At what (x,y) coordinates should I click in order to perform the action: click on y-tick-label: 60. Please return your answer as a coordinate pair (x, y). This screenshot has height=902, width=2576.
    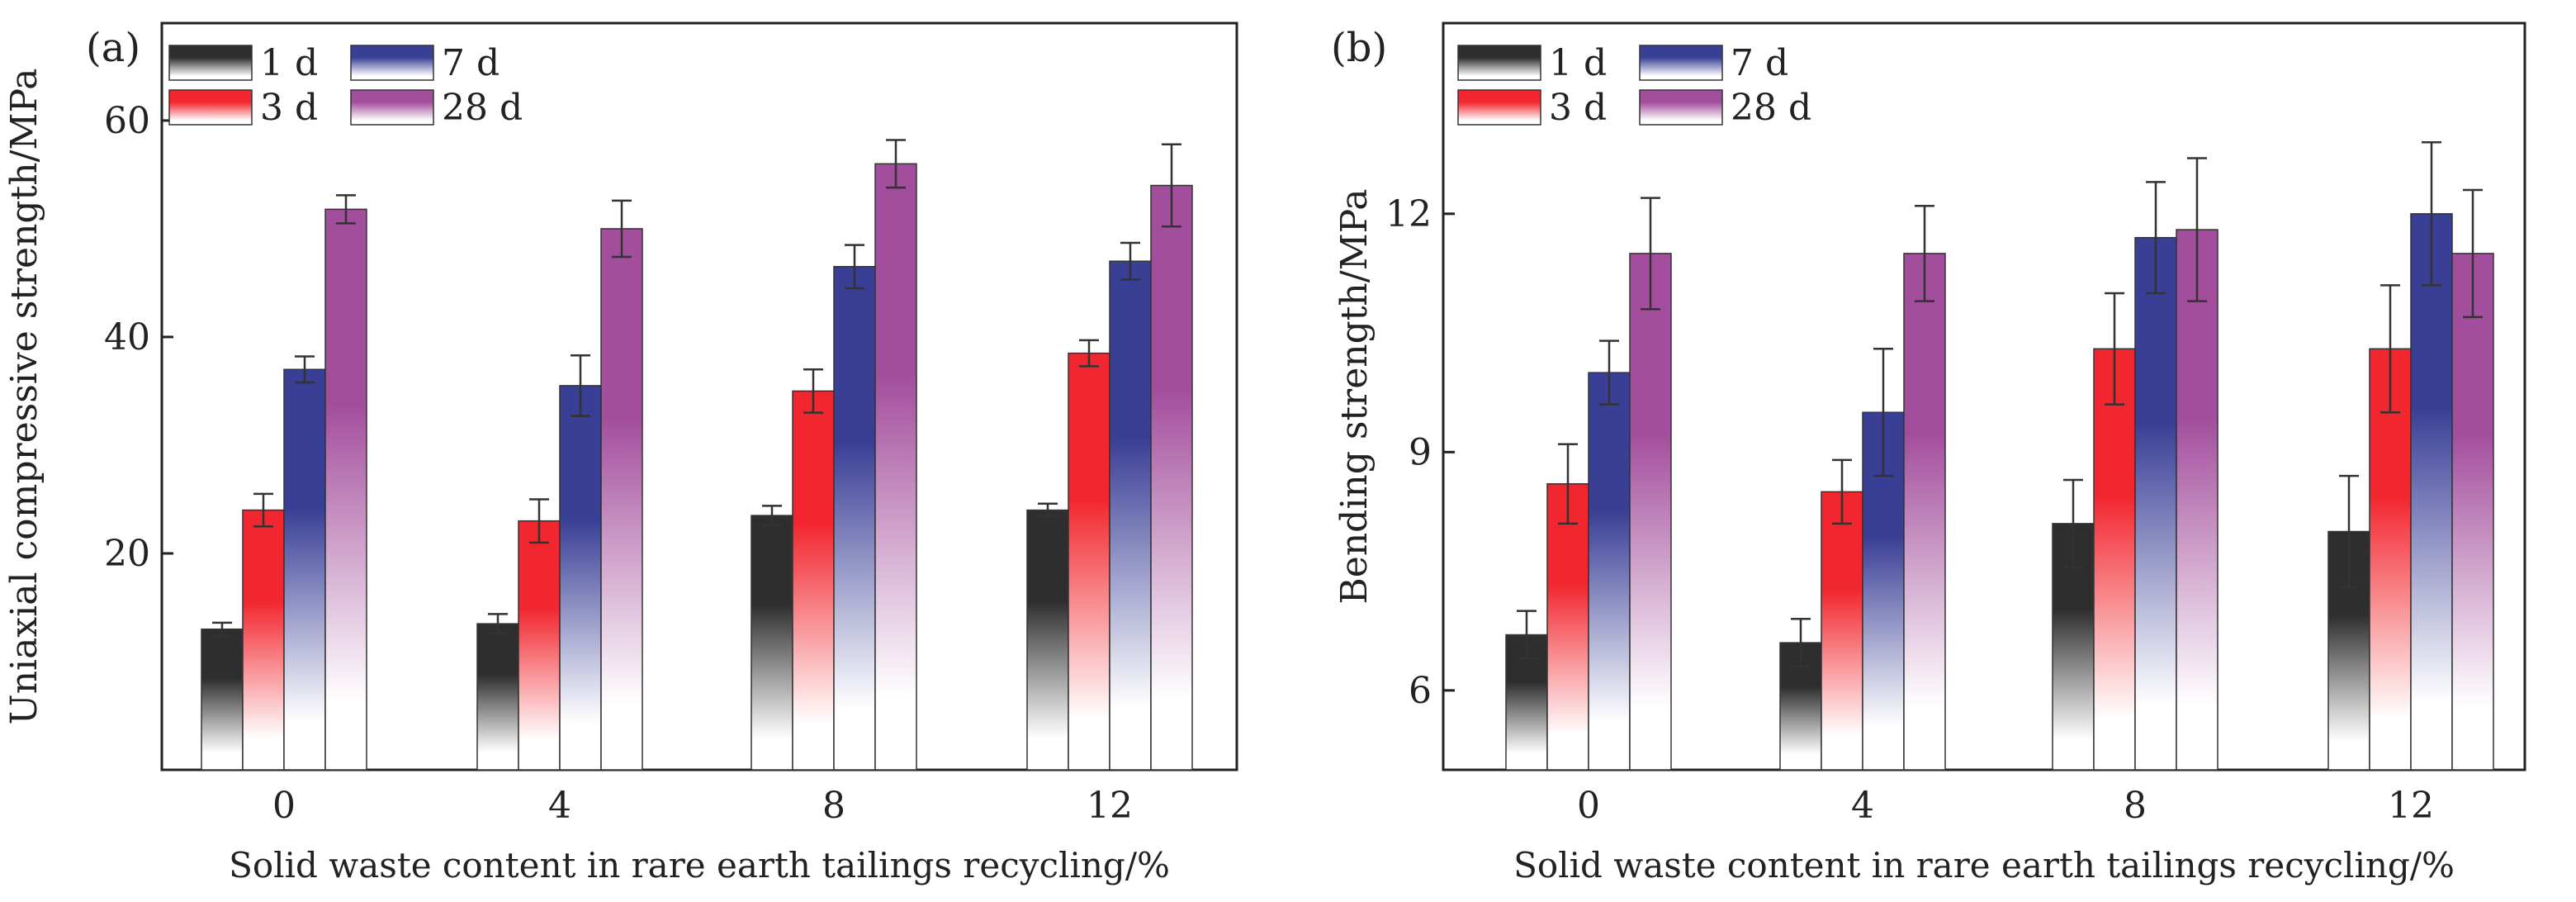
    Looking at the image, I should click on (127, 121).